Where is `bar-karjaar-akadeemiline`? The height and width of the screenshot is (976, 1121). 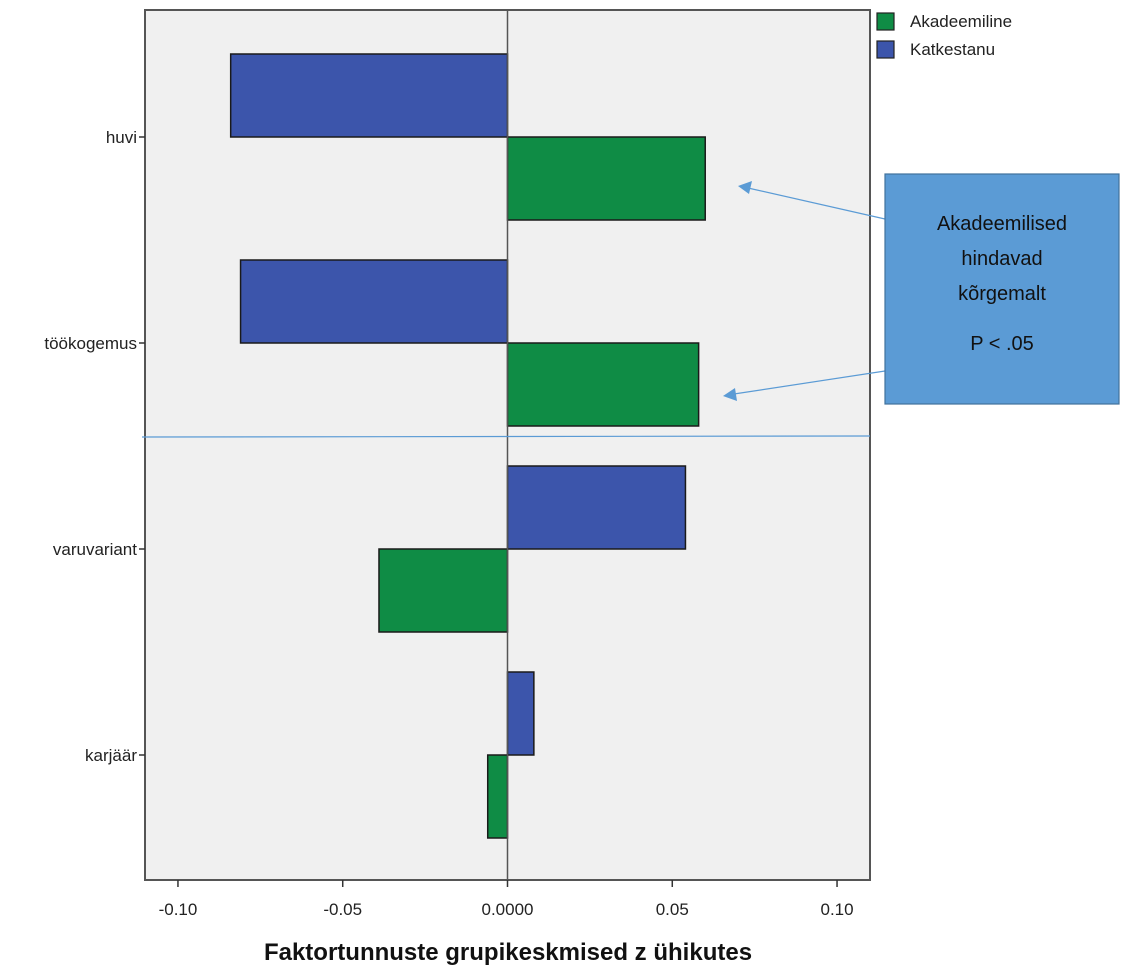
bar-karjaar-akadeemiline is located at coordinates (497, 796).